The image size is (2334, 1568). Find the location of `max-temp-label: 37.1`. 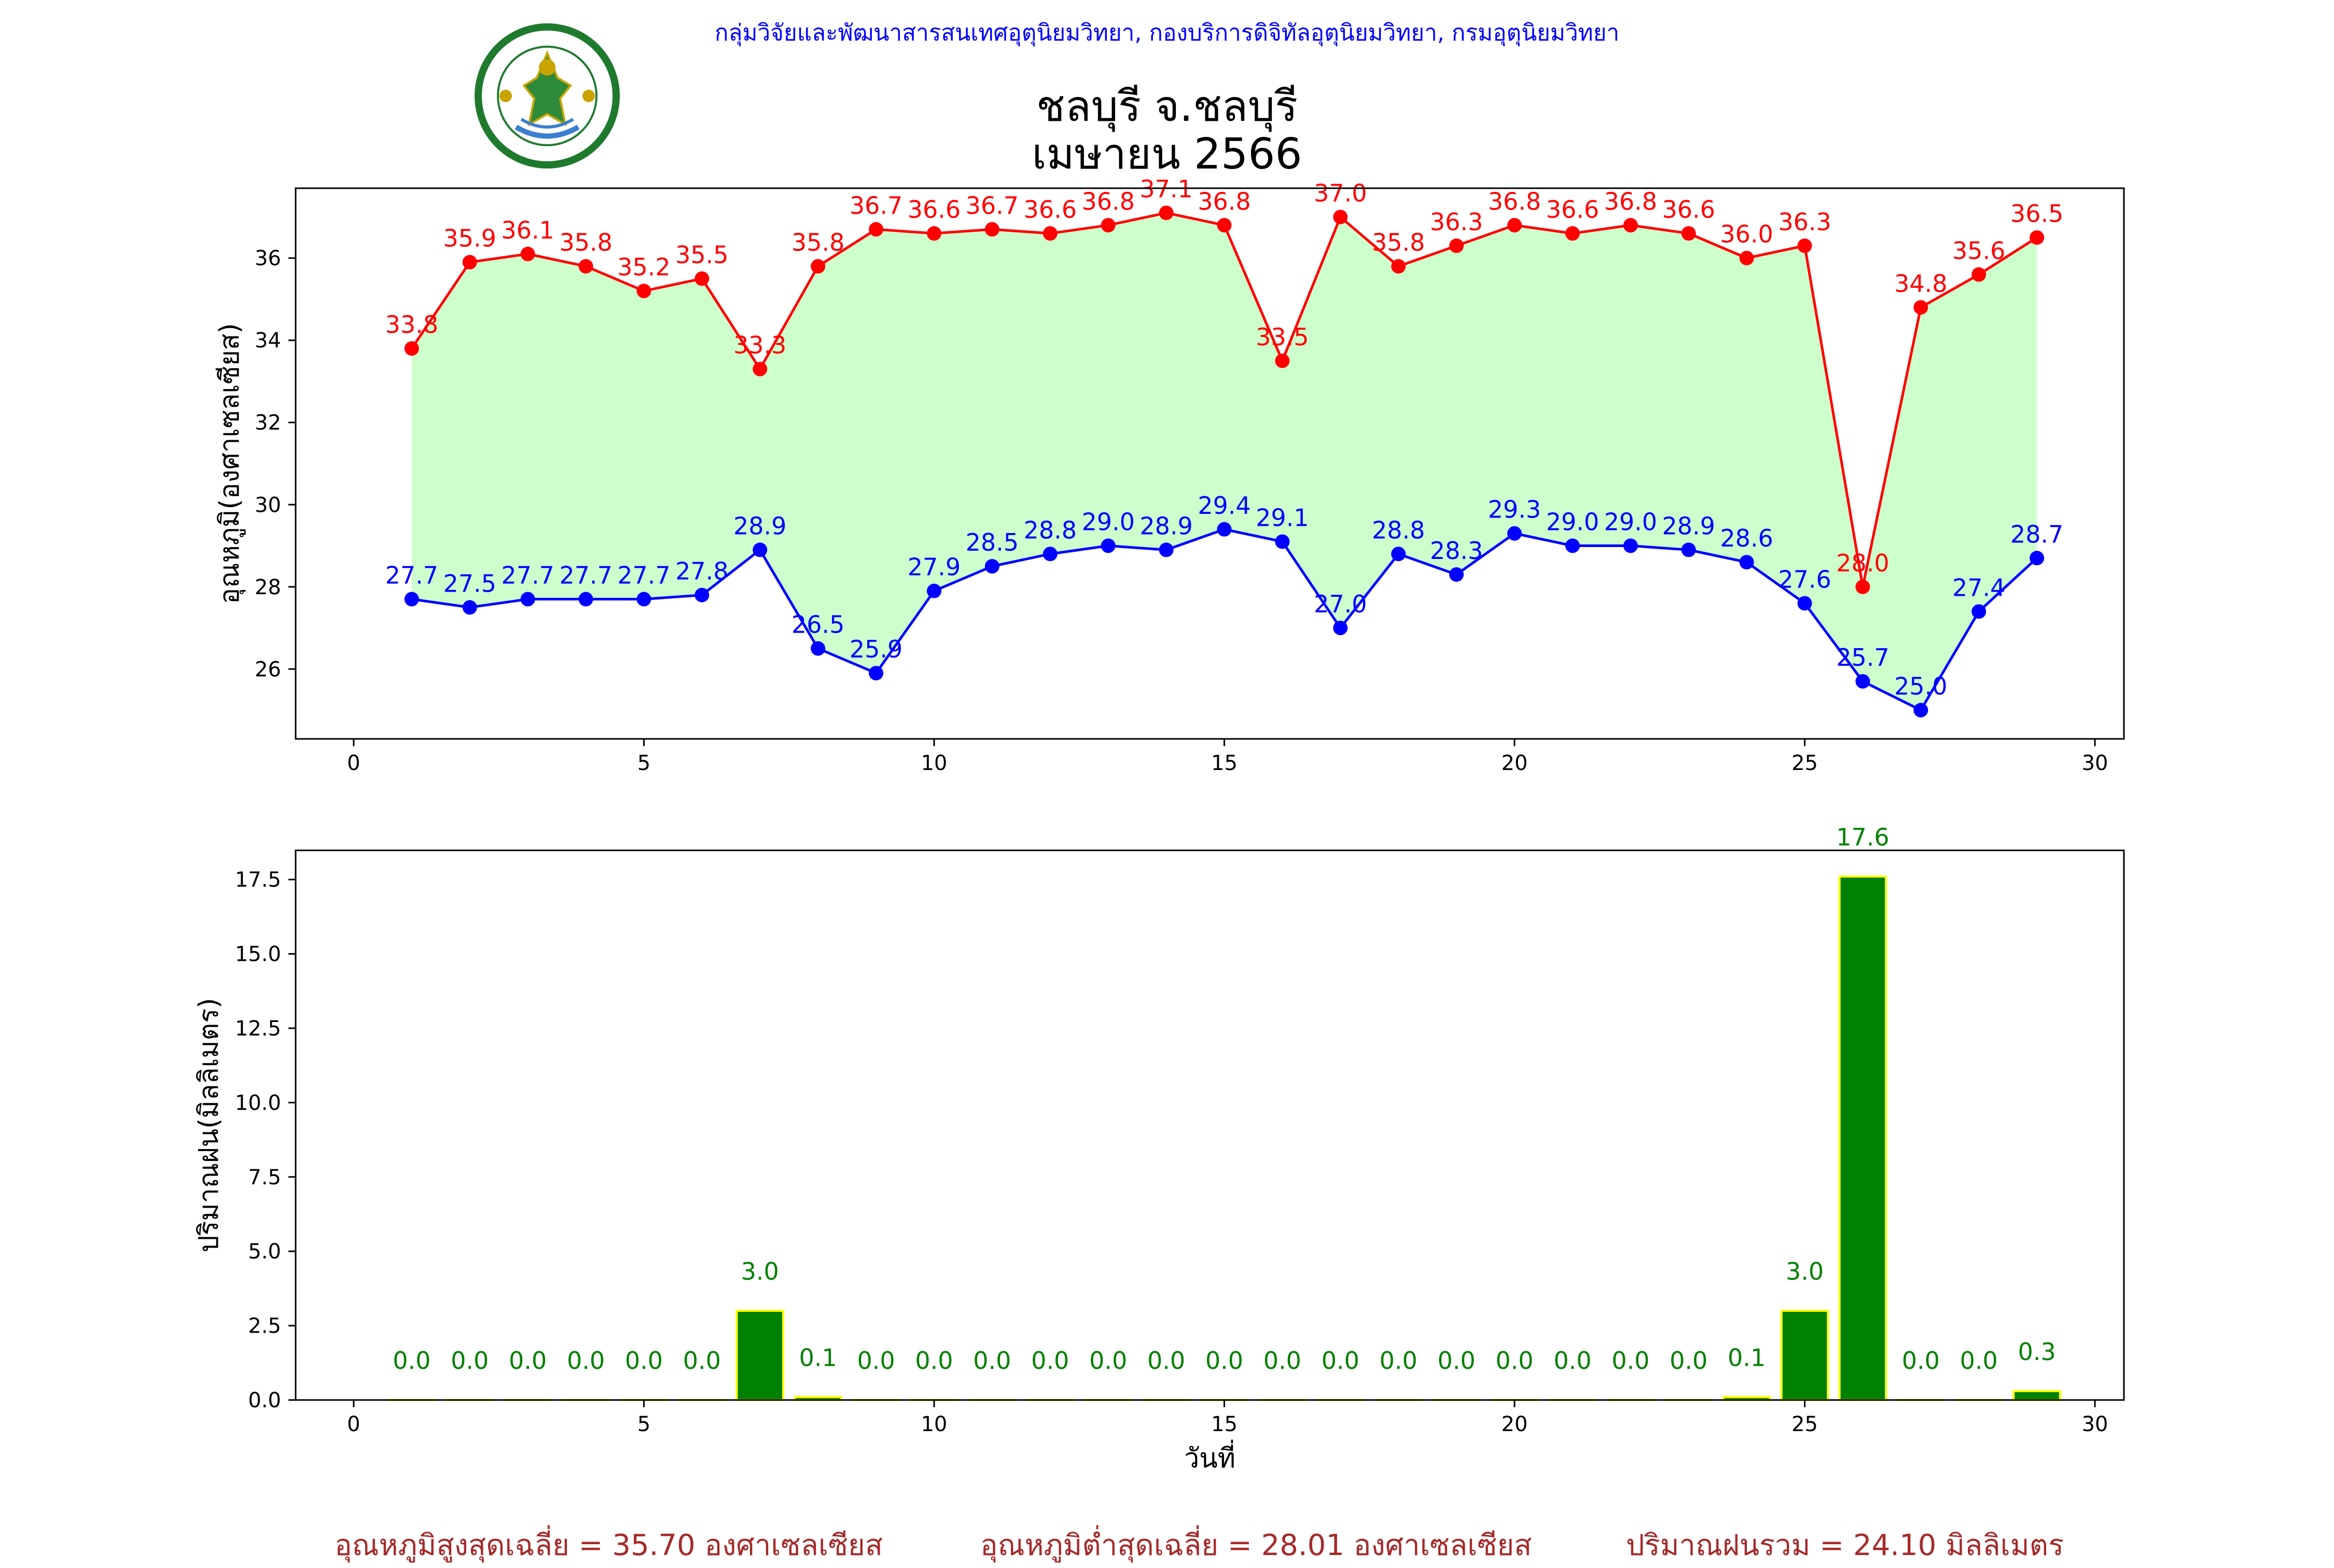

max-temp-label: 37.1 is located at coordinates (1166, 189).